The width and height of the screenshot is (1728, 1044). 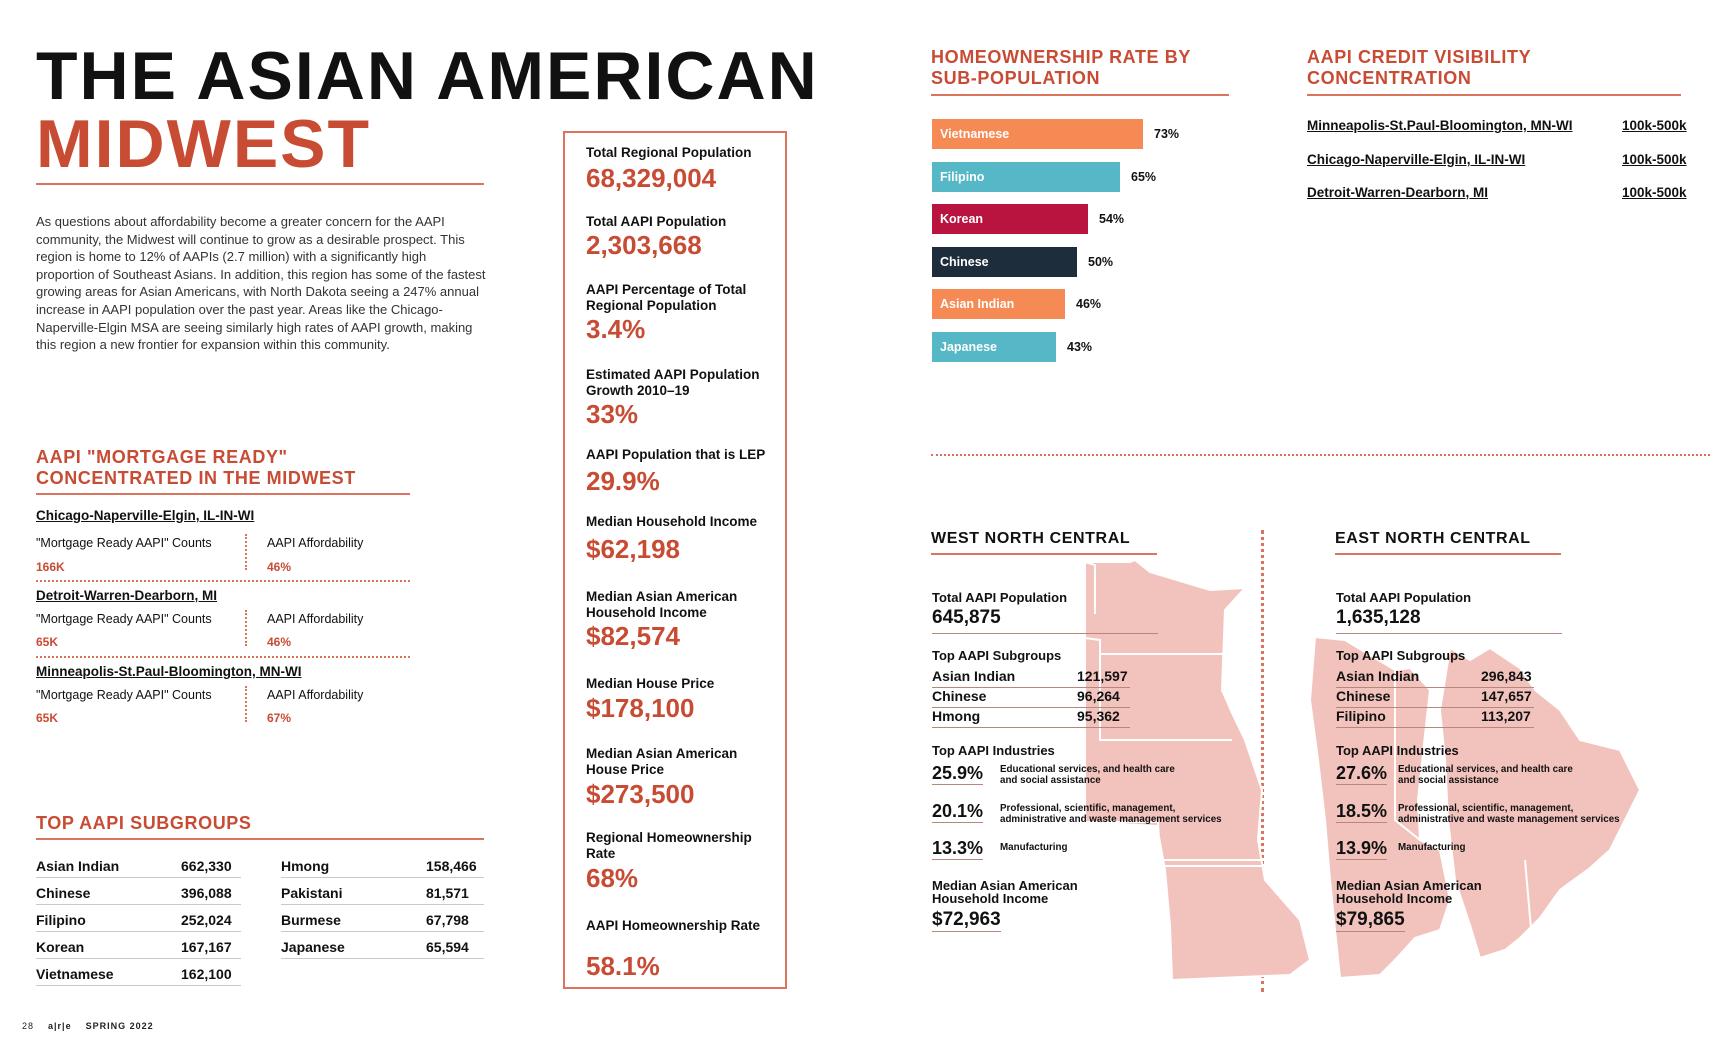 What do you see at coordinates (1394, 898) in the screenshot?
I see `east-income-label-line2: Household Income` at bounding box center [1394, 898].